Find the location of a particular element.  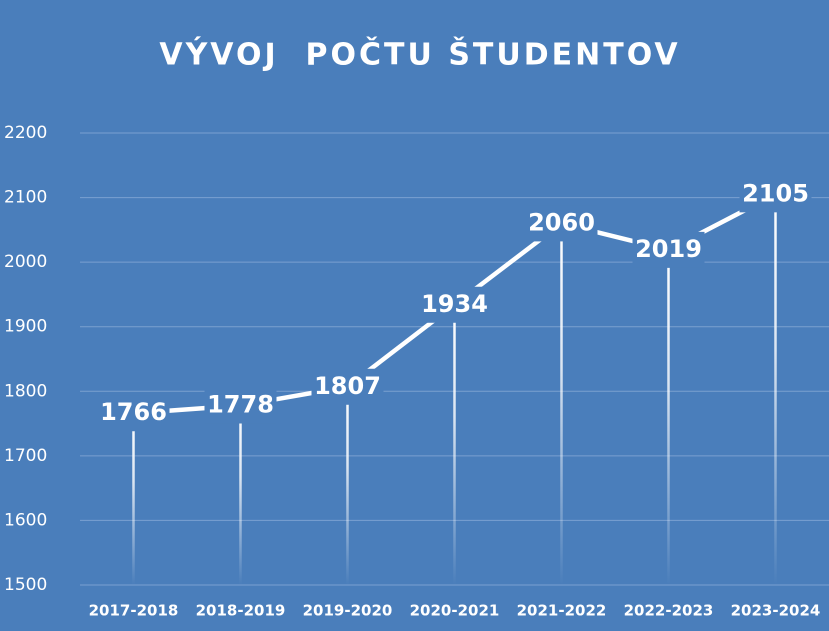

x-tick-label: 2021-2022 is located at coordinates (562, 611).